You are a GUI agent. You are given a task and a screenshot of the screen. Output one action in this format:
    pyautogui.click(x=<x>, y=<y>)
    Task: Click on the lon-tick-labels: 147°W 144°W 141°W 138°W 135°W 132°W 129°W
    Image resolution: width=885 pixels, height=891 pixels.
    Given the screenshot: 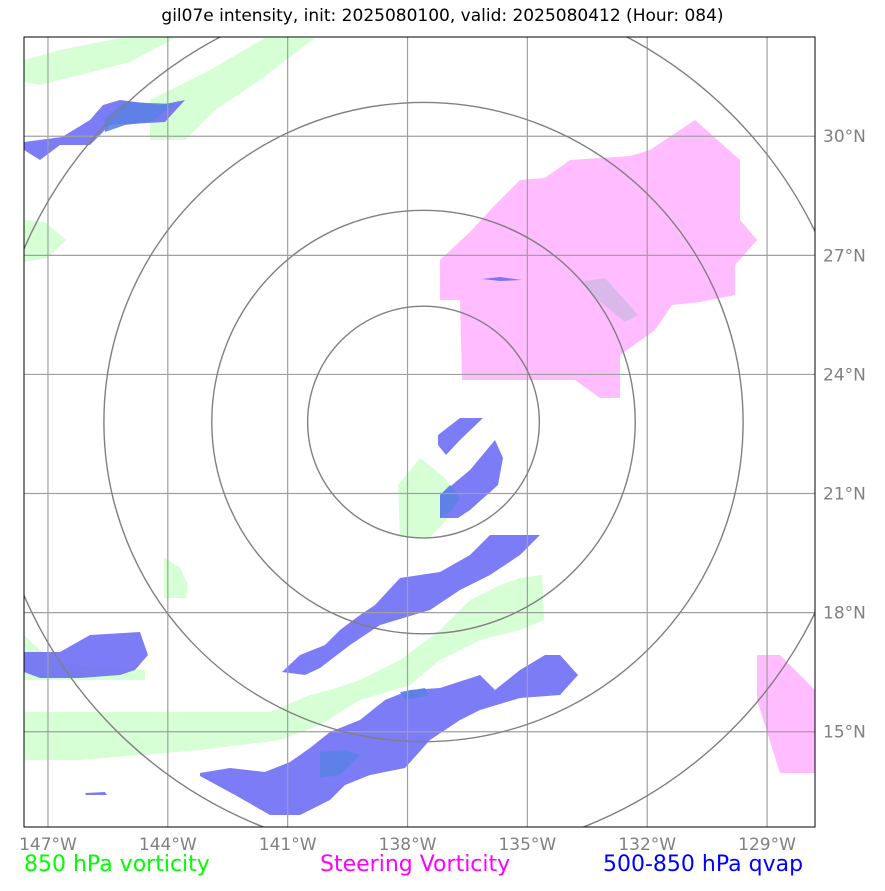 What is the action you would take?
    pyautogui.click(x=407, y=845)
    